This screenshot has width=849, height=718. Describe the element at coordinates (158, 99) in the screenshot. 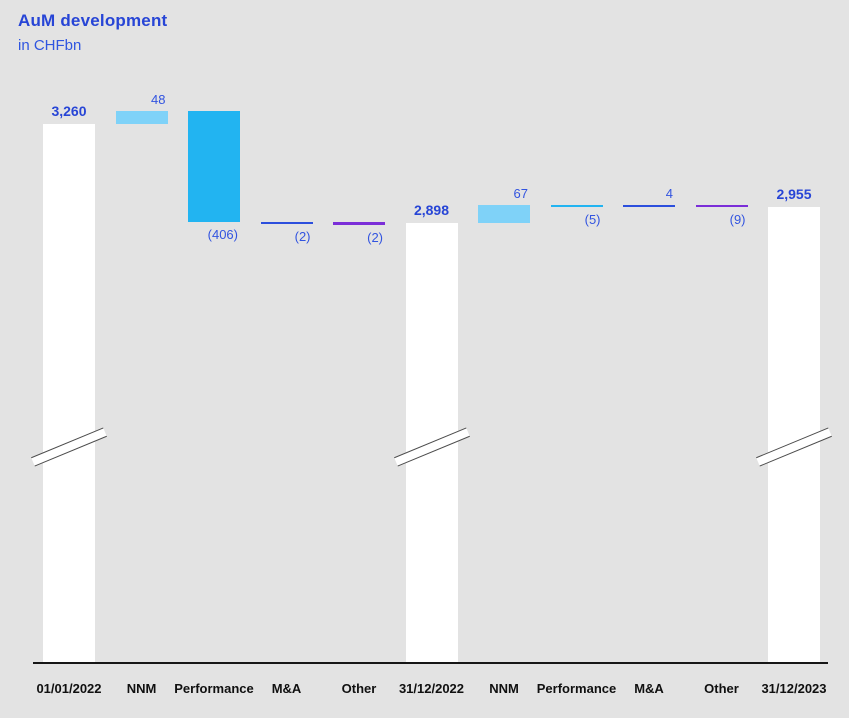

I see `value-label-nnm: 48` at that location.